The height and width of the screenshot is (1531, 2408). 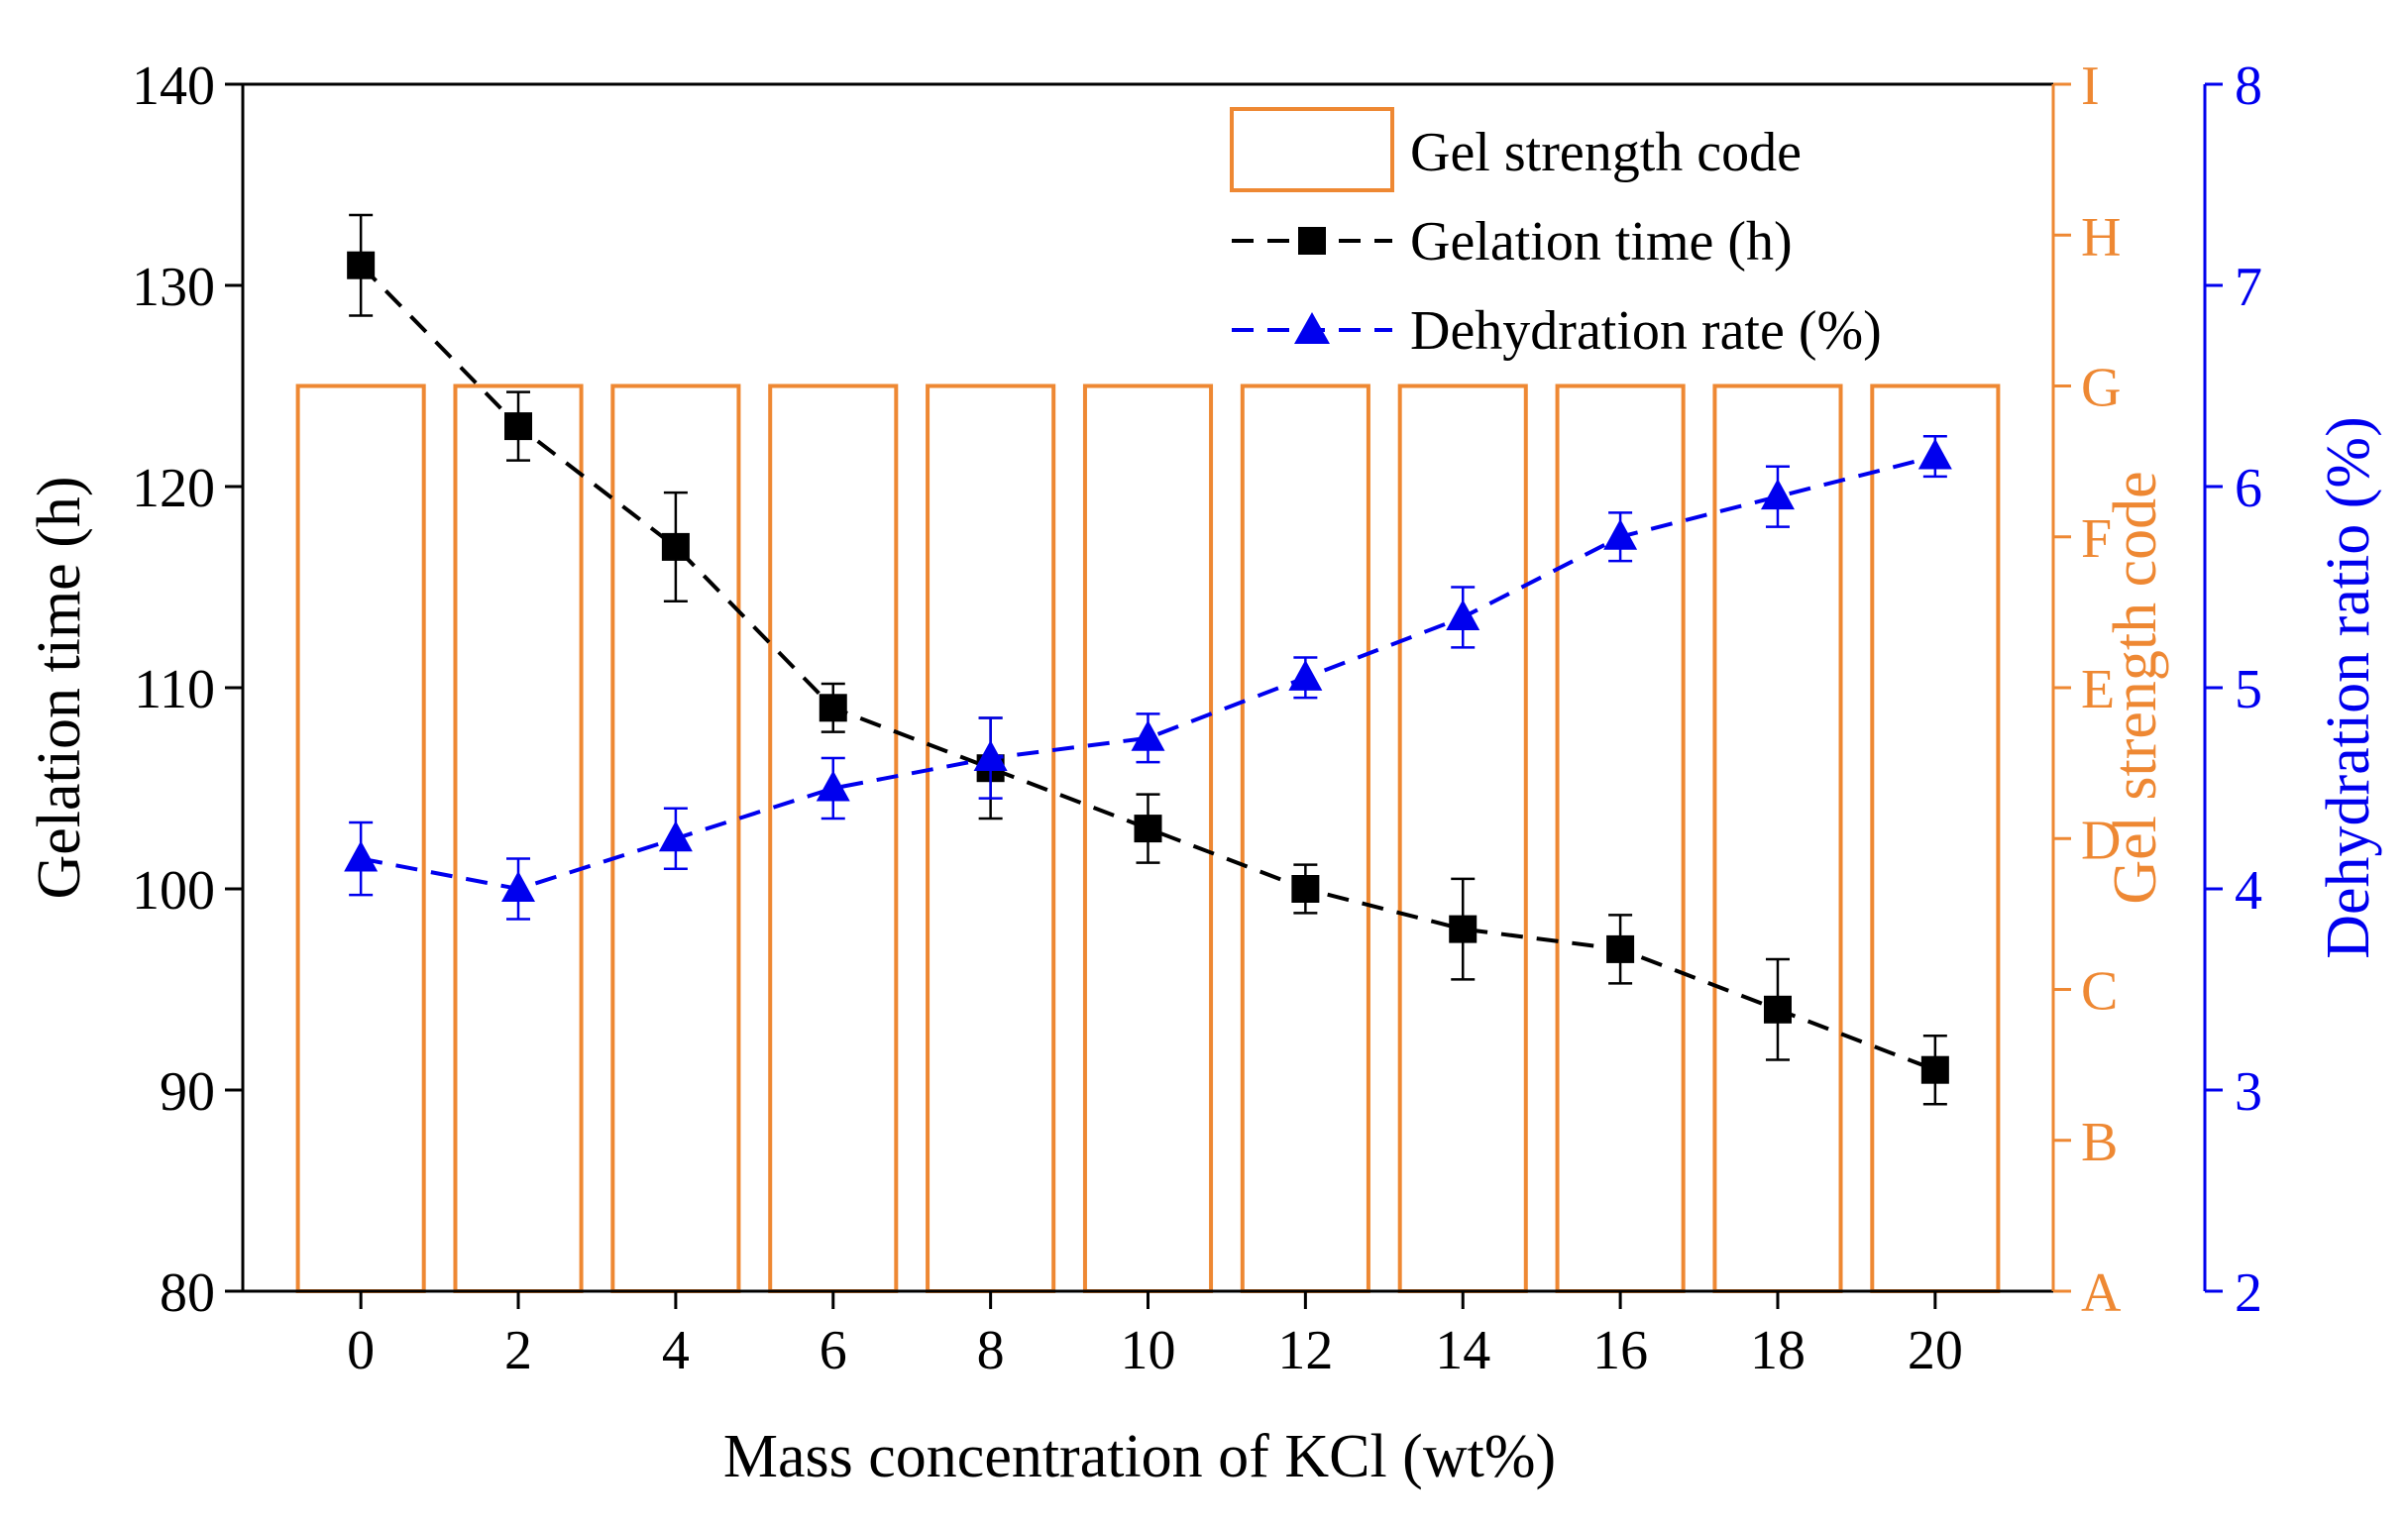 I want to click on dehydration-tick-label: 6, so click(x=2248, y=488).